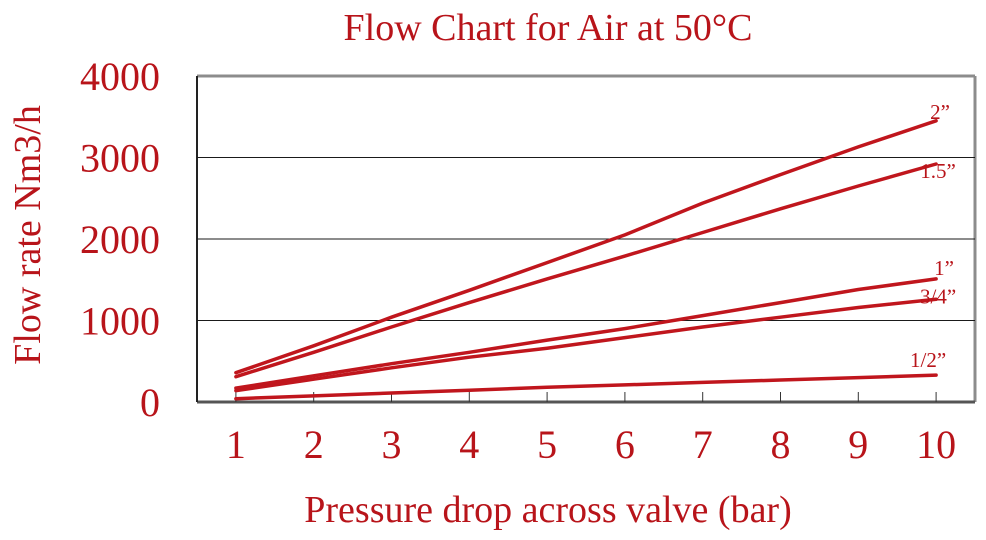 Image resolution: width=986 pixels, height=540 pixels. What do you see at coordinates (120, 158) in the screenshot?
I see `y-tick-label-3000: 3000` at bounding box center [120, 158].